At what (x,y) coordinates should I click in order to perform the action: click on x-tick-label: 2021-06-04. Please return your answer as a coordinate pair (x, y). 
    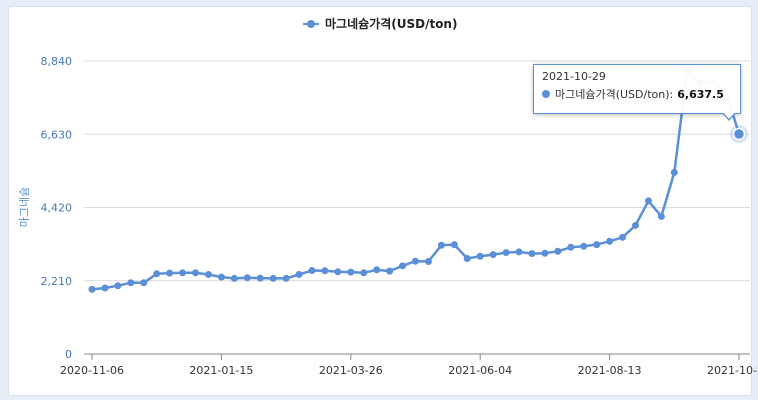
    Looking at the image, I should click on (480, 370).